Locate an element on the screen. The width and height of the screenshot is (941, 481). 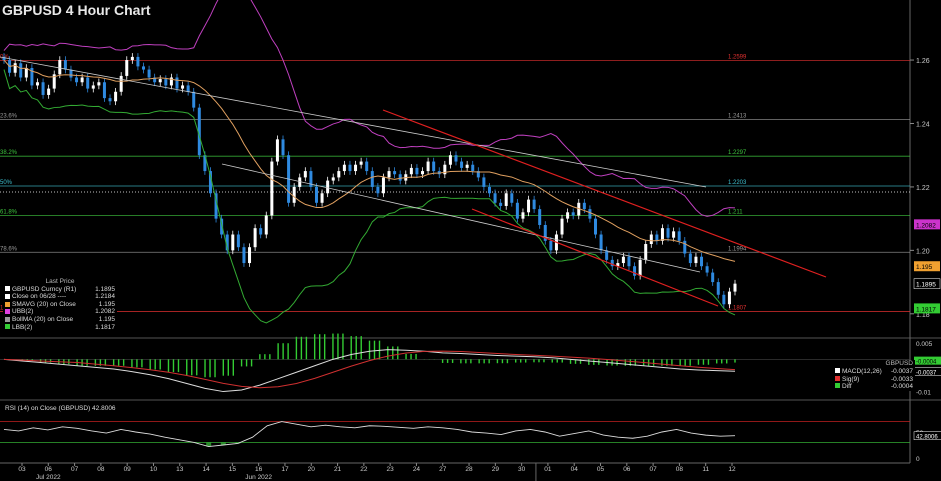
legend-series-value: 1.1895 is located at coordinates (105, 289).